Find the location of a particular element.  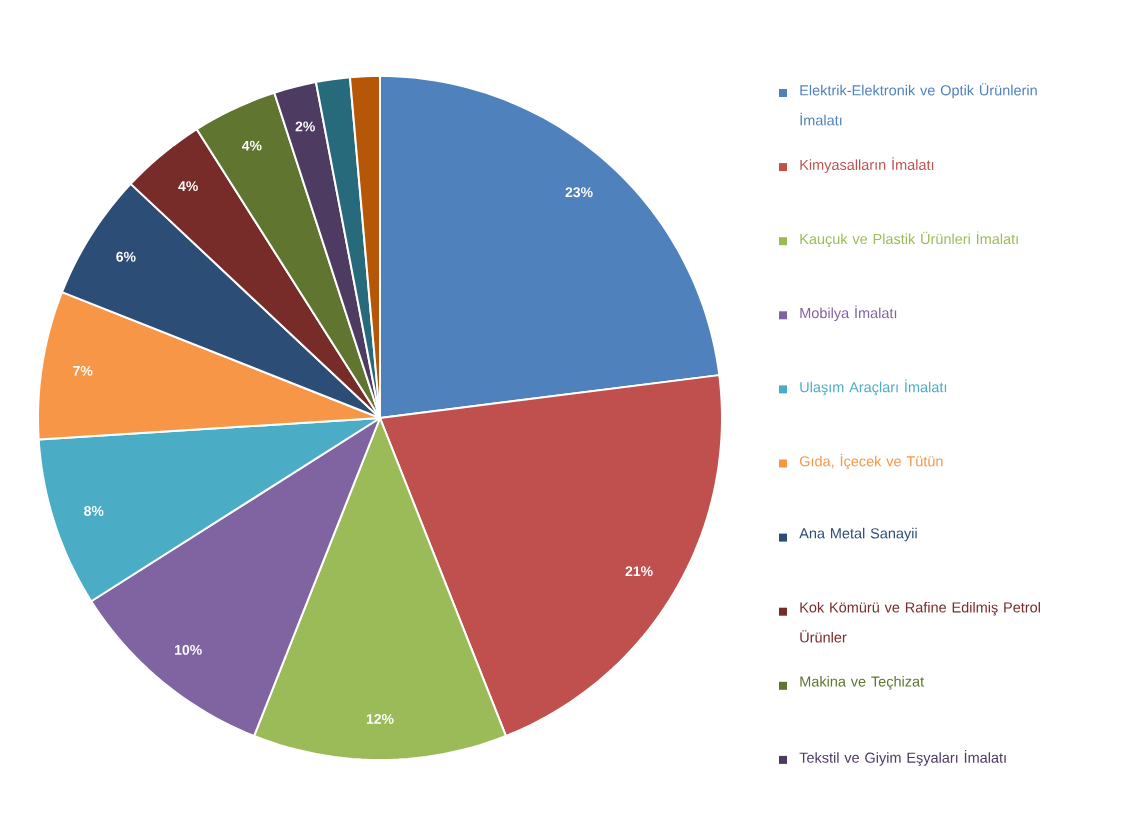

data-label: 8% is located at coordinates (94, 511).